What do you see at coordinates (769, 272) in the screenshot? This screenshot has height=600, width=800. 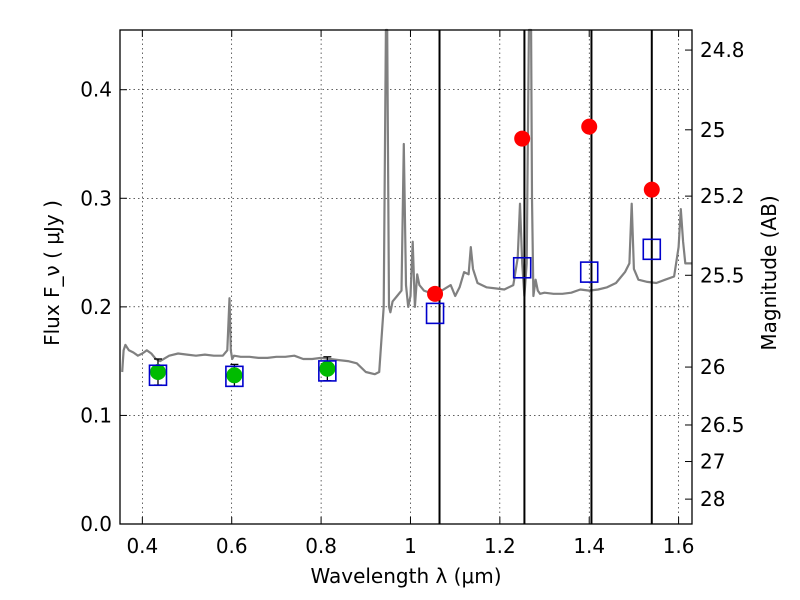 I see `y2-axis-label: Magnitude (AB)` at bounding box center [769, 272].